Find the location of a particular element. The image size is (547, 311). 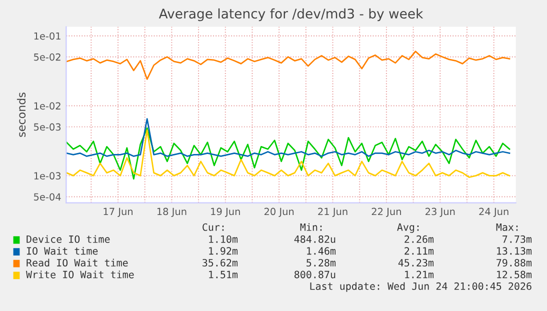

x-tick-label: 24 Jun is located at coordinates (493, 212).